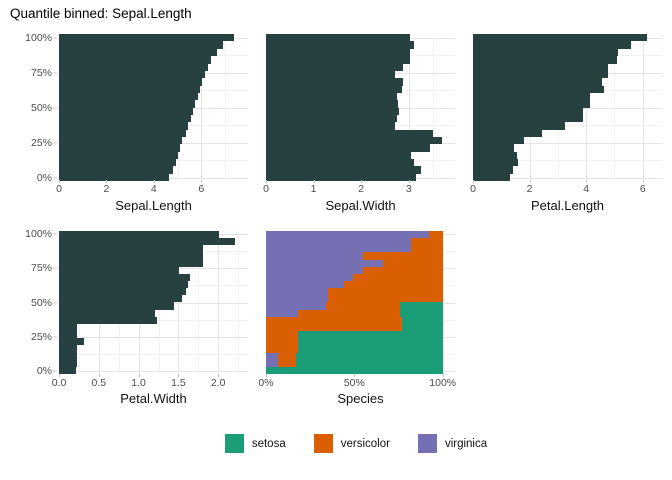  I want to click on bar-row-bin-80-85pct, so click(153, 256).